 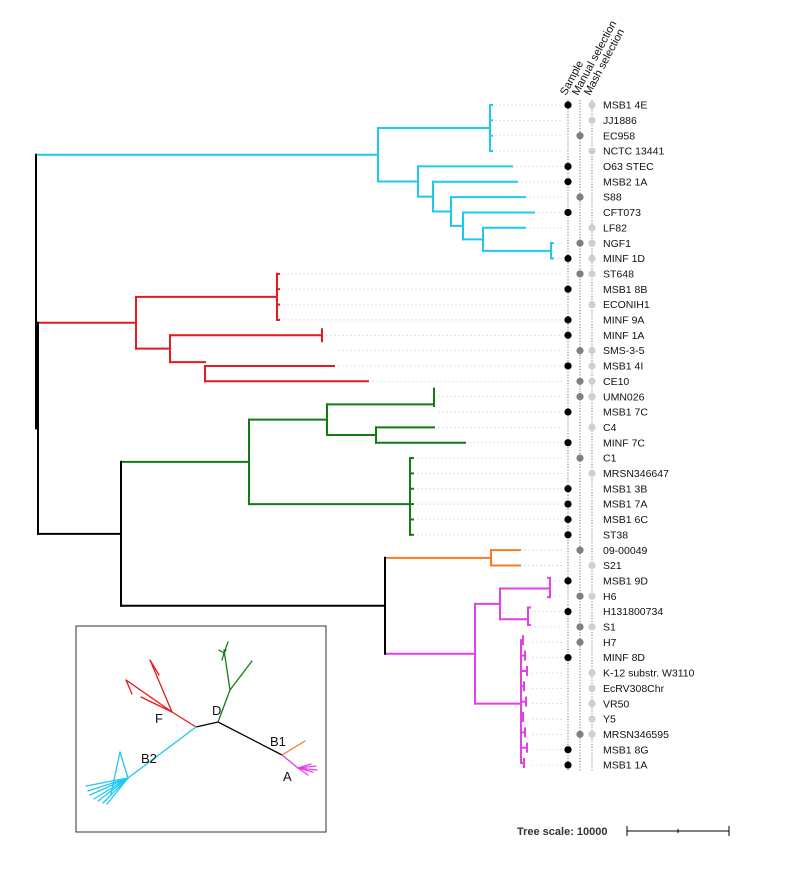 I want to click on leaf-label: SMS-3-5, so click(x=624, y=351).